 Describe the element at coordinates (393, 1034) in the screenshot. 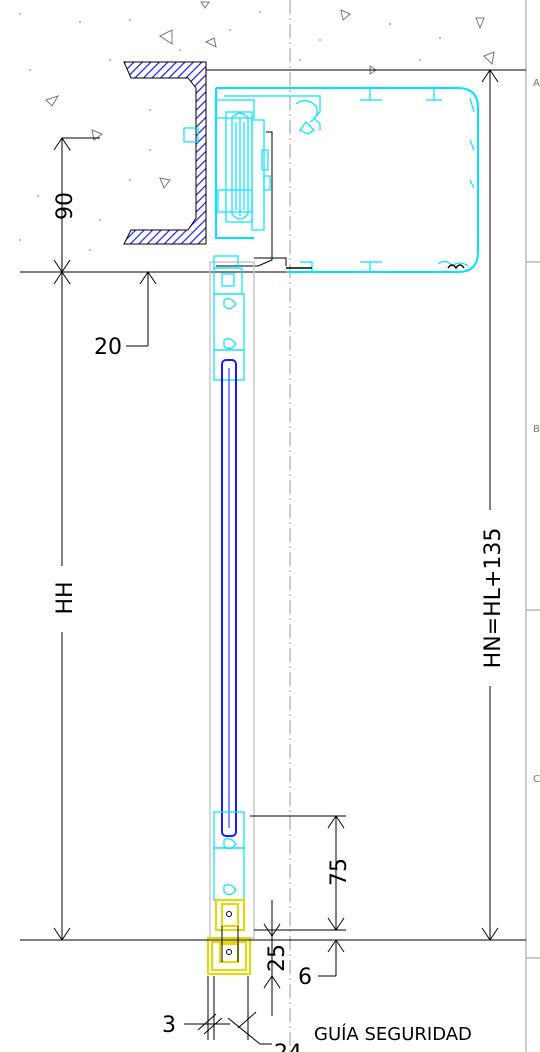

I see `security-guide-label: GUÍA SEGURIDAD` at that location.